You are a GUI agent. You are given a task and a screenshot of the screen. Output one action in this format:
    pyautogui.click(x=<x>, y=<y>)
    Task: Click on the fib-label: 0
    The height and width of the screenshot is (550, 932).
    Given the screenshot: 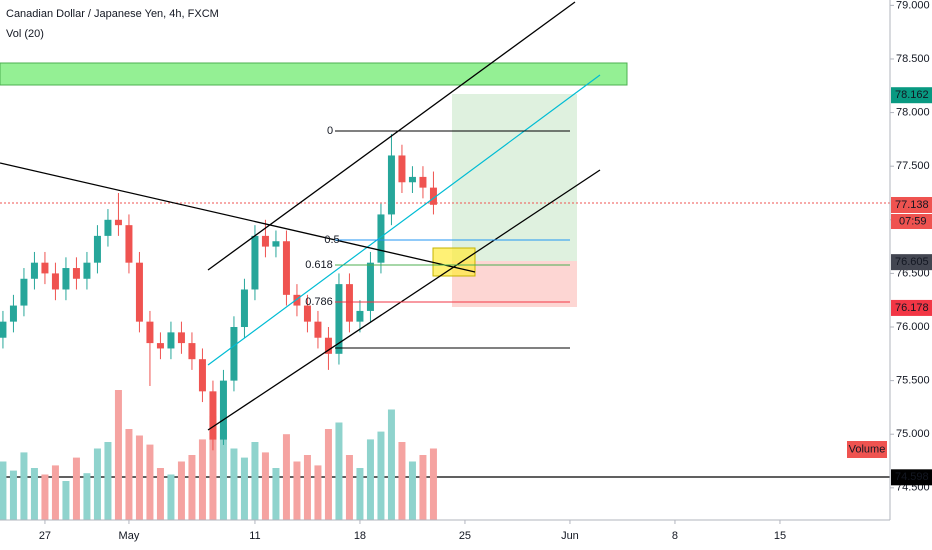 What is the action you would take?
    pyautogui.click(x=330, y=131)
    